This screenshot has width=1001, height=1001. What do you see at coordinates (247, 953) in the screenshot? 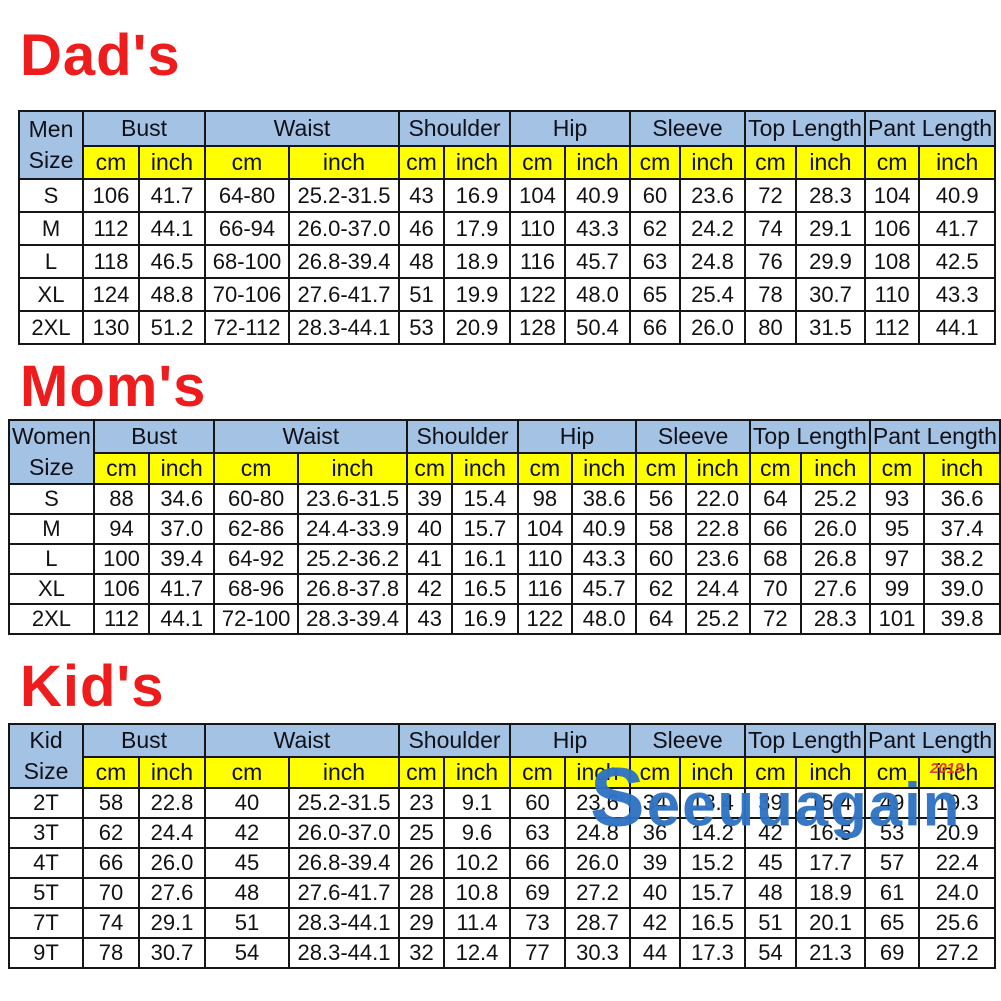
I see `value-cell: 54` at bounding box center [247, 953].